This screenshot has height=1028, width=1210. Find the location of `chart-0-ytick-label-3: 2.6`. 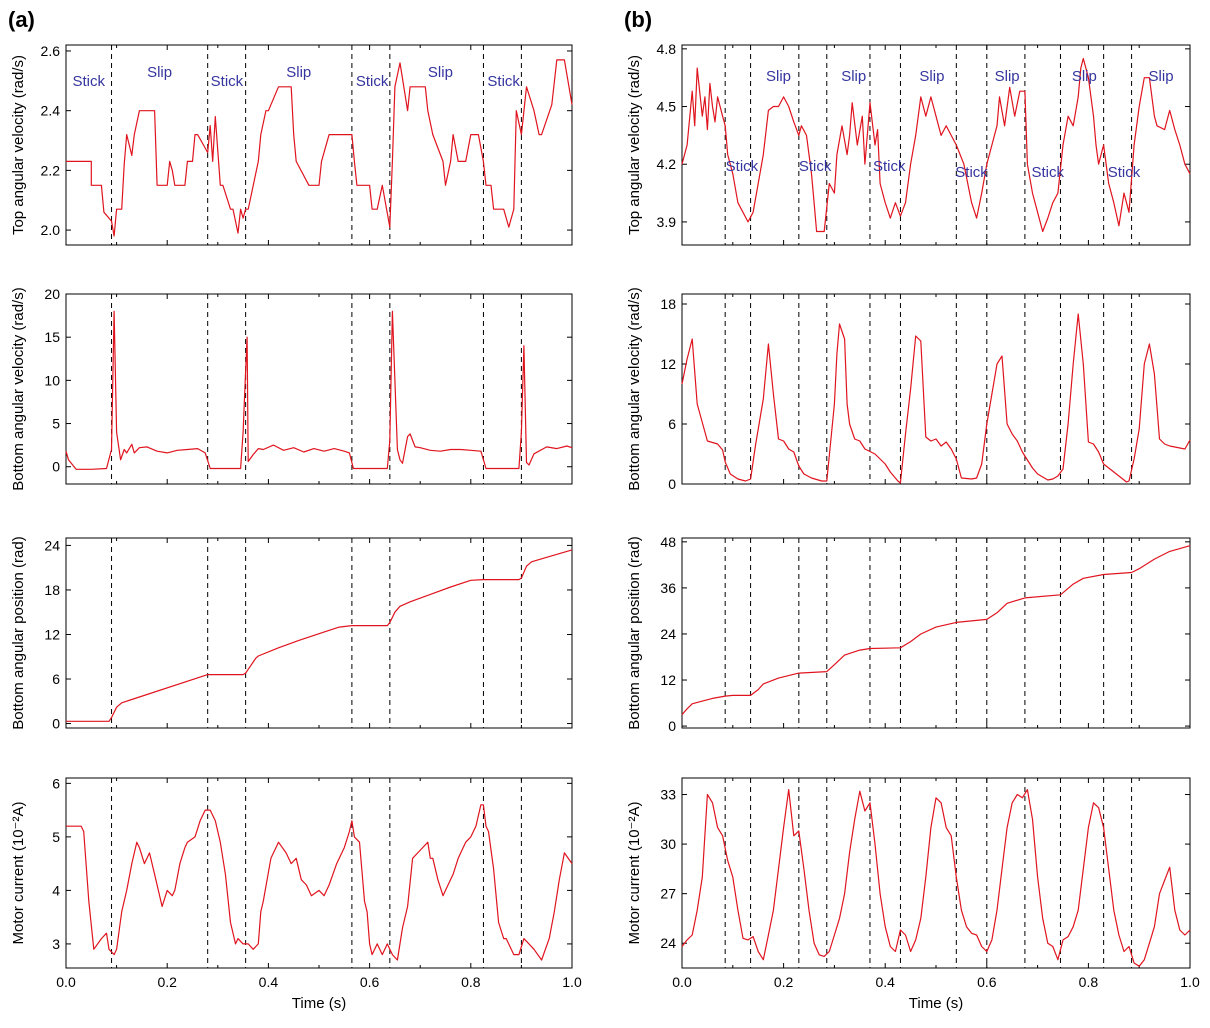

chart-0-ytick-label-3: 2.6 is located at coordinates (51, 51).